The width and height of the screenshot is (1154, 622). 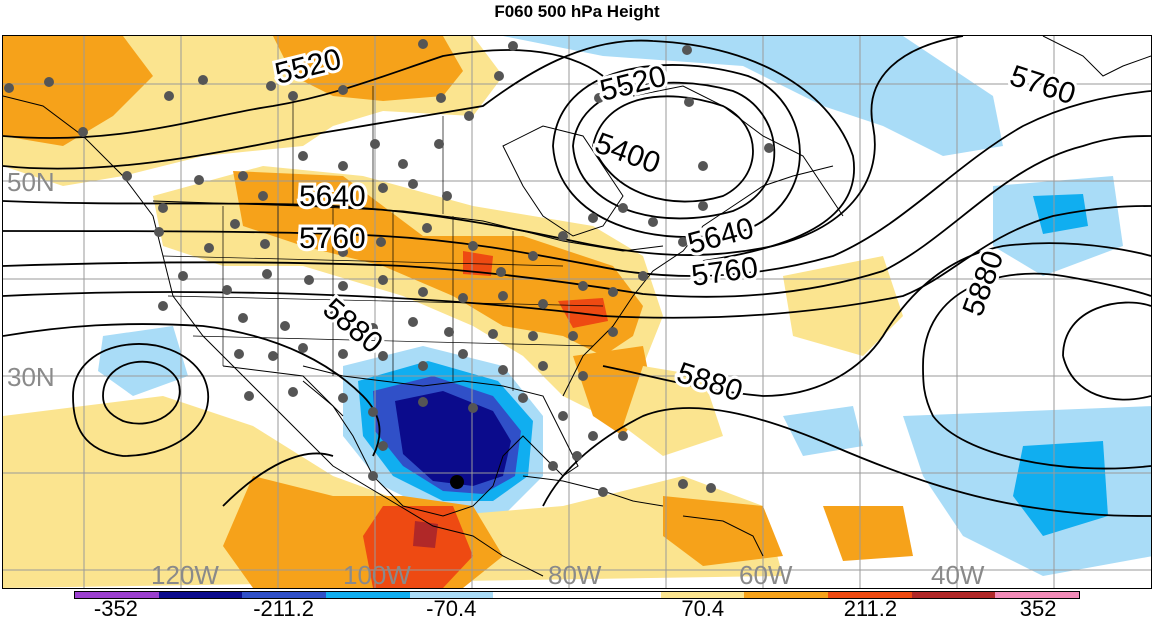 What do you see at coordinates (283, 391) in the screenshot?
I see `border-us-mexico` at bounding box center [283, 391].